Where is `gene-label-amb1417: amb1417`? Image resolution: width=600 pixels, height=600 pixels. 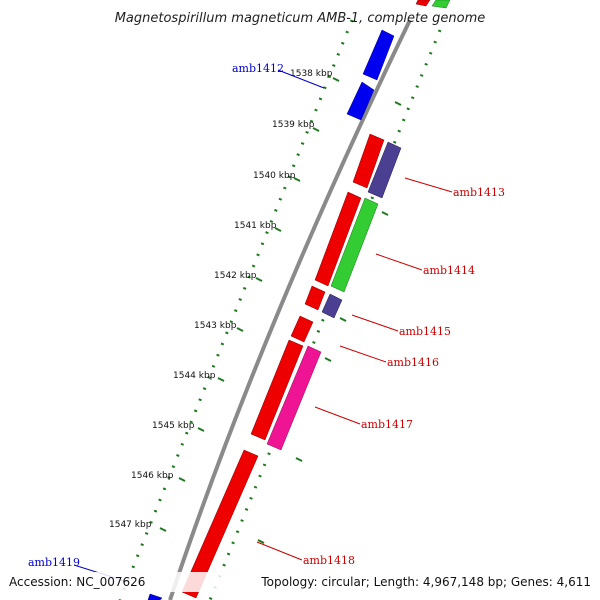 gene-label-amb1417: amb1417 is located at coordinates (387, 424).